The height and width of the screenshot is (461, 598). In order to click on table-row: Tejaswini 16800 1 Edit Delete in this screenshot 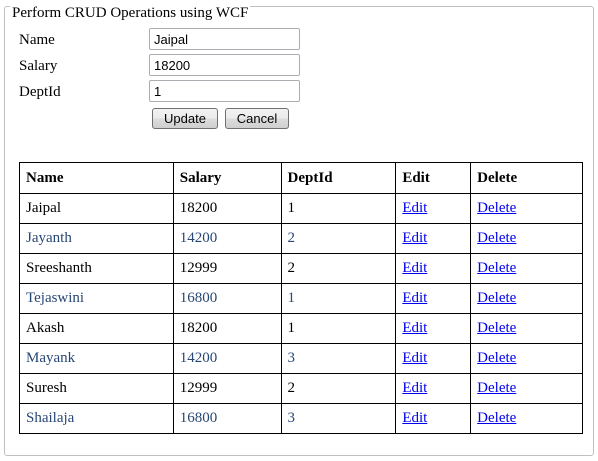, I will do `click(301, 298)`.